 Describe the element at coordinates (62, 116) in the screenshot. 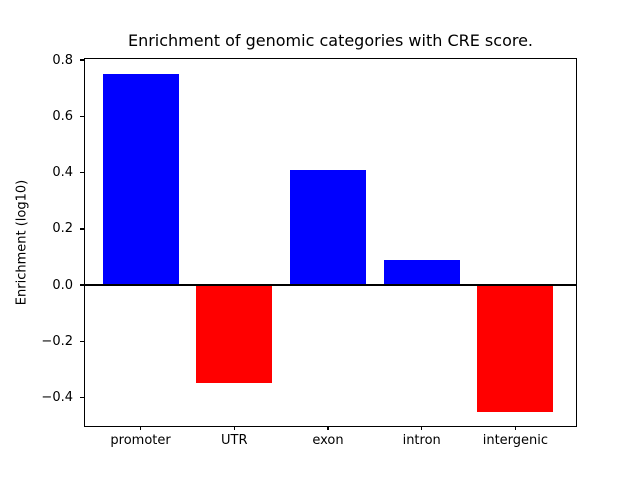

I see `y-tick-label: 0.6` at that location.